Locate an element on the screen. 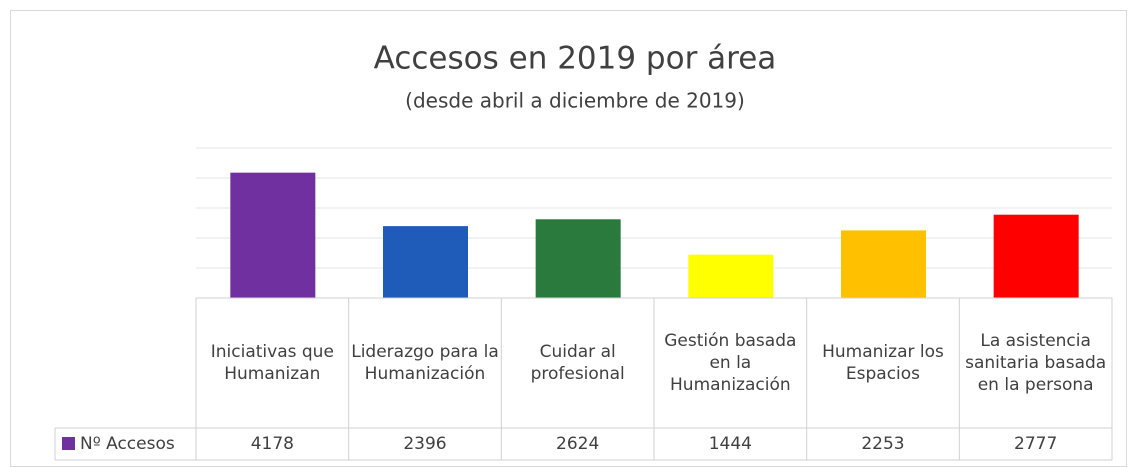 This screenshot has height=467, width=1128. category-label: Gestión basada en la Humanización is located at coordinates (730, 363).